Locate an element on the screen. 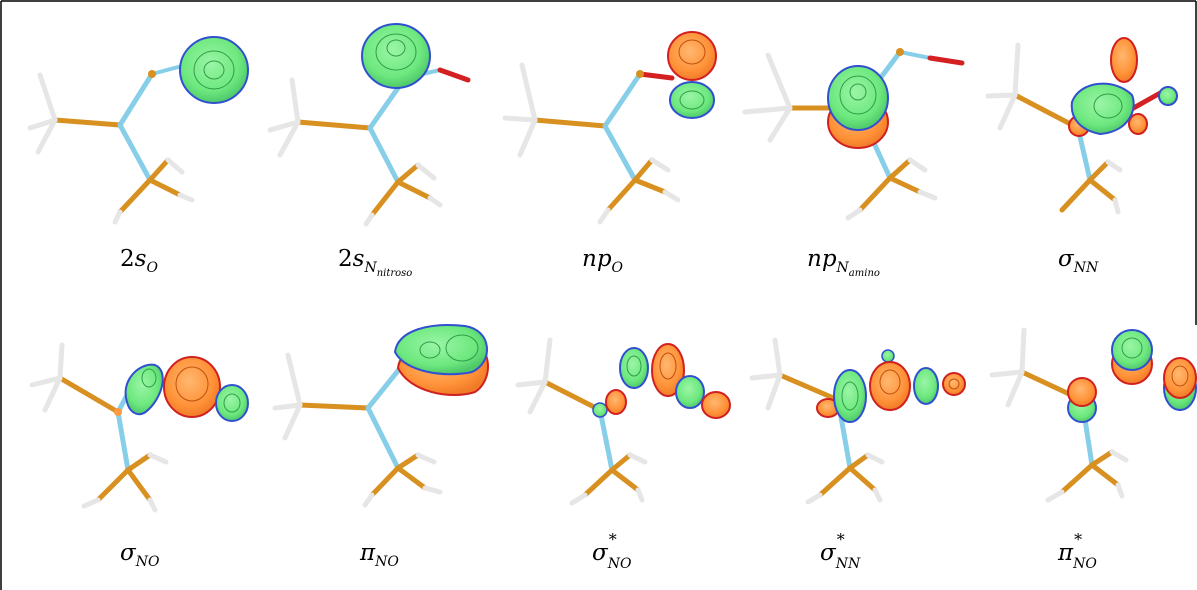 This screenshot has height=590, width=1197. label-sigma-star-nn: σ * NN is located at coordinates (840, 551).